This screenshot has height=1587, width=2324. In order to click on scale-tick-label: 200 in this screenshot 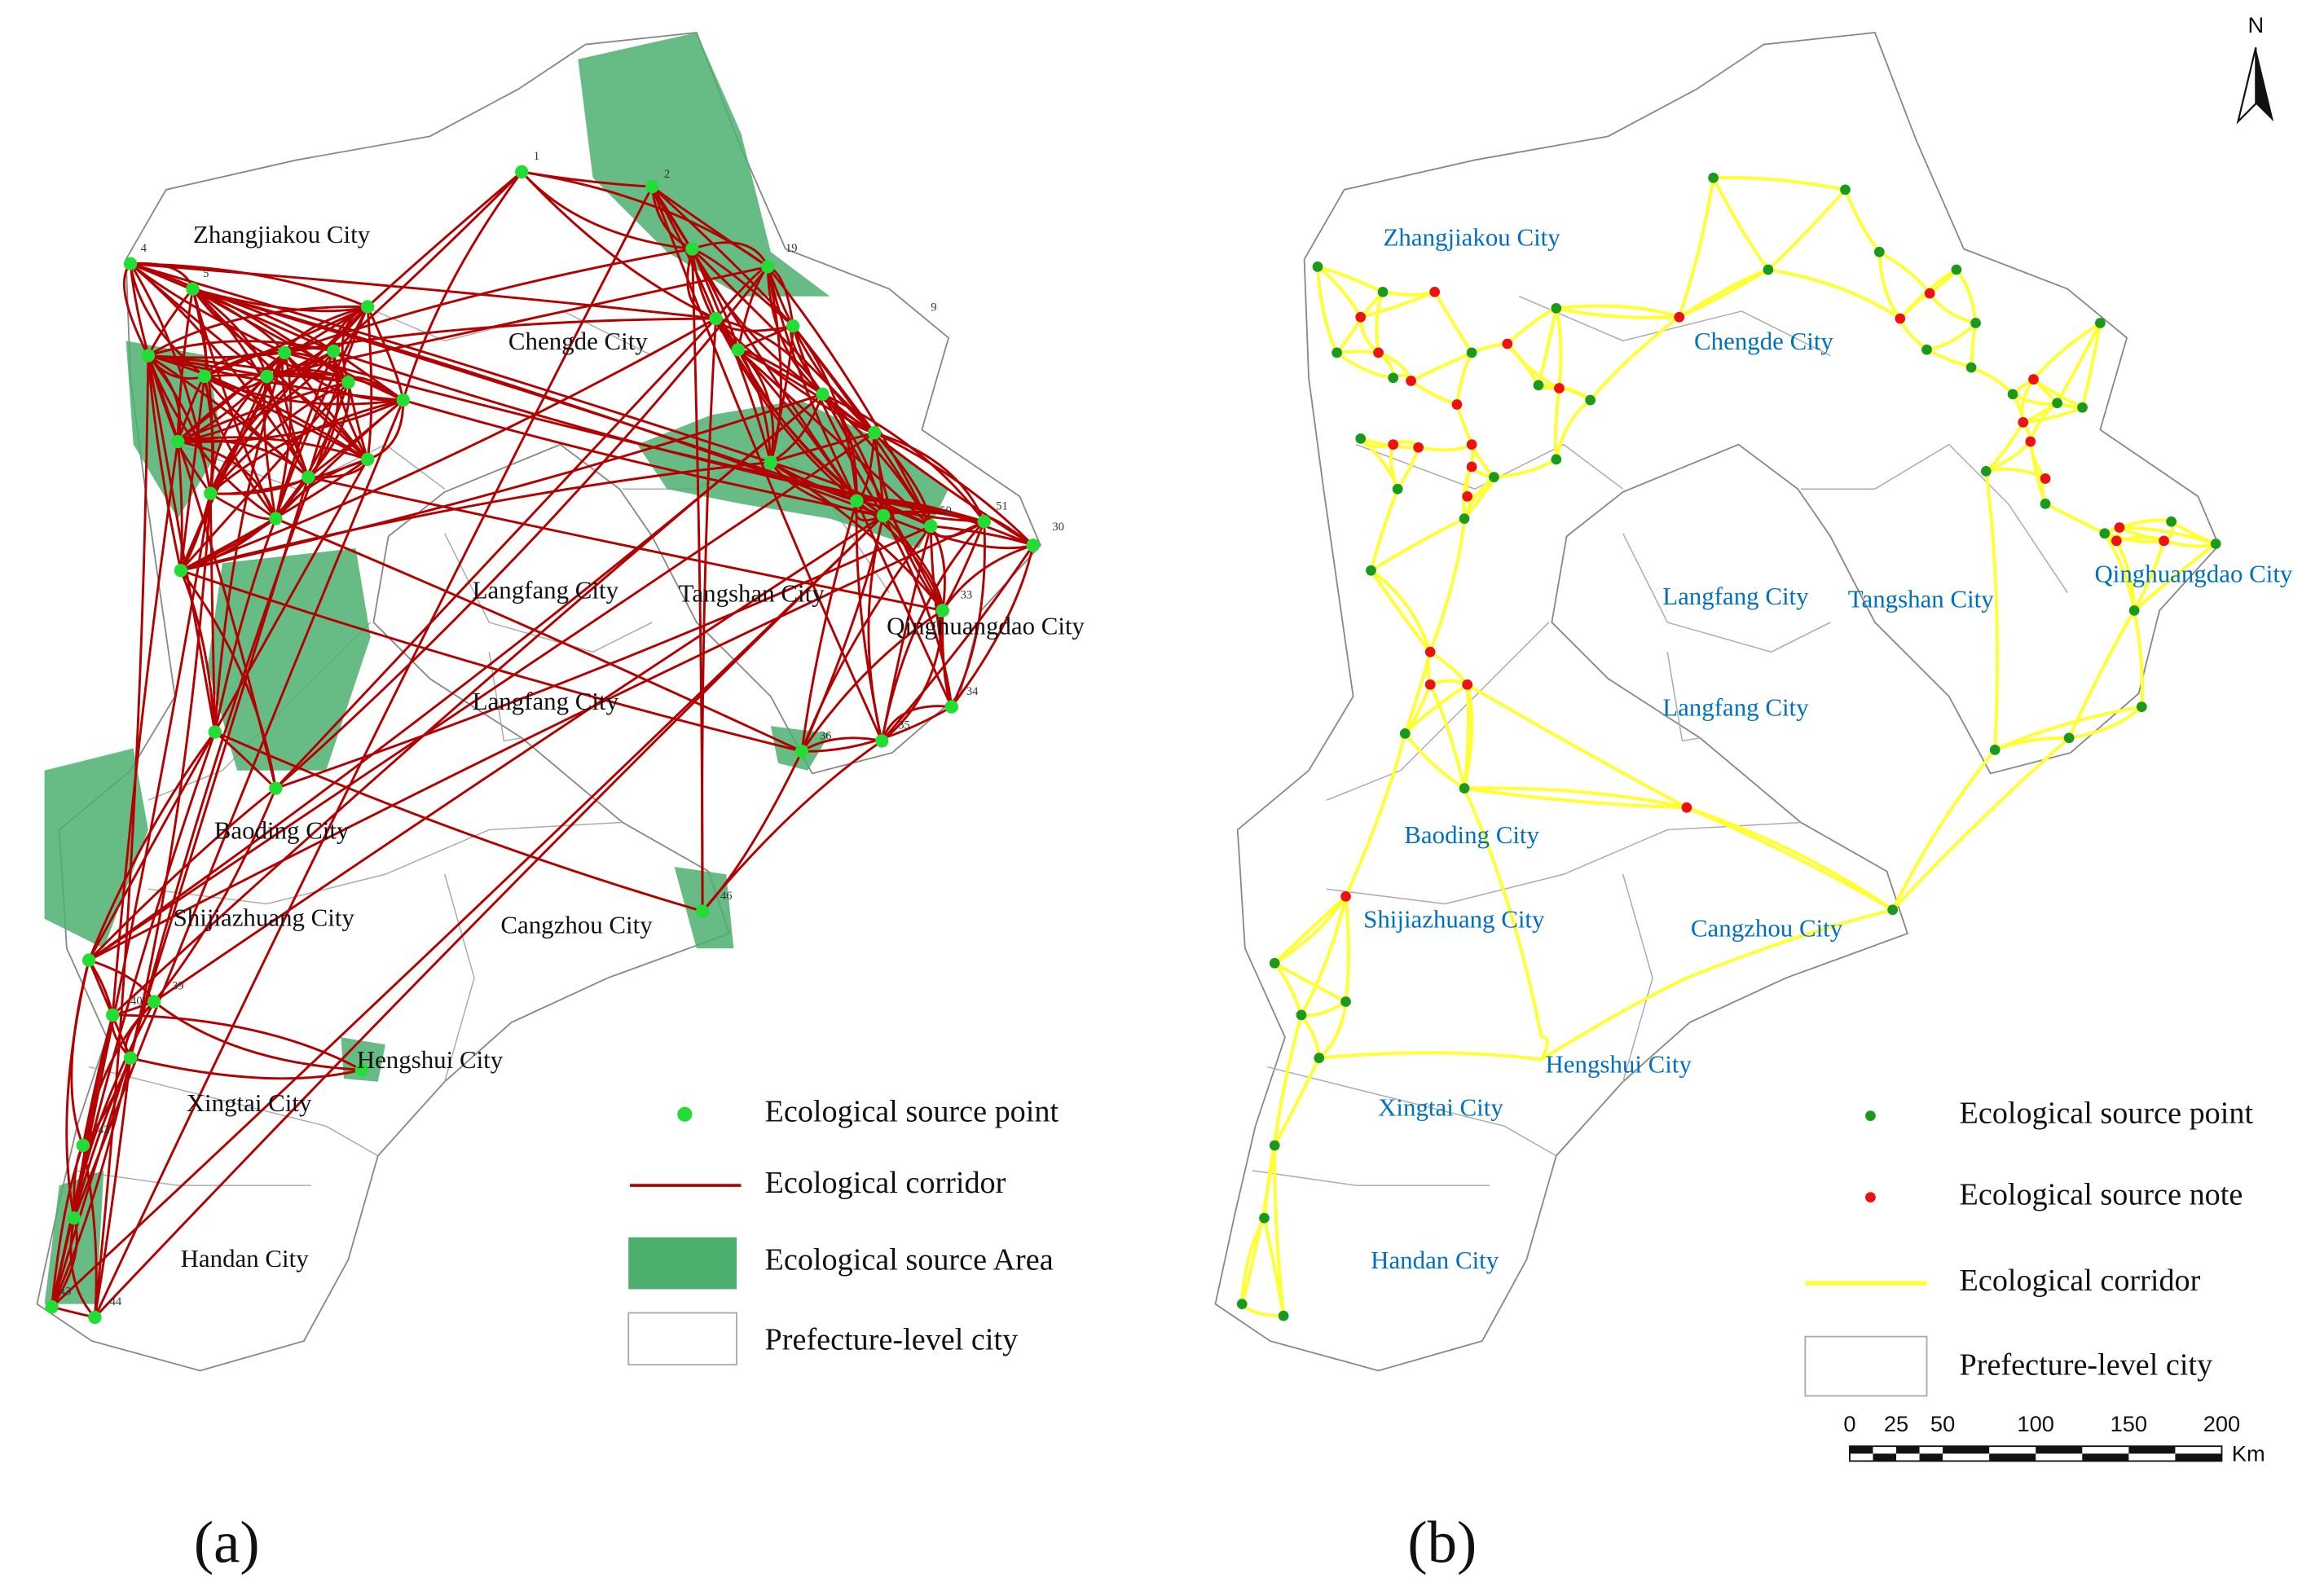, I will do `click(2222, 1423)`.